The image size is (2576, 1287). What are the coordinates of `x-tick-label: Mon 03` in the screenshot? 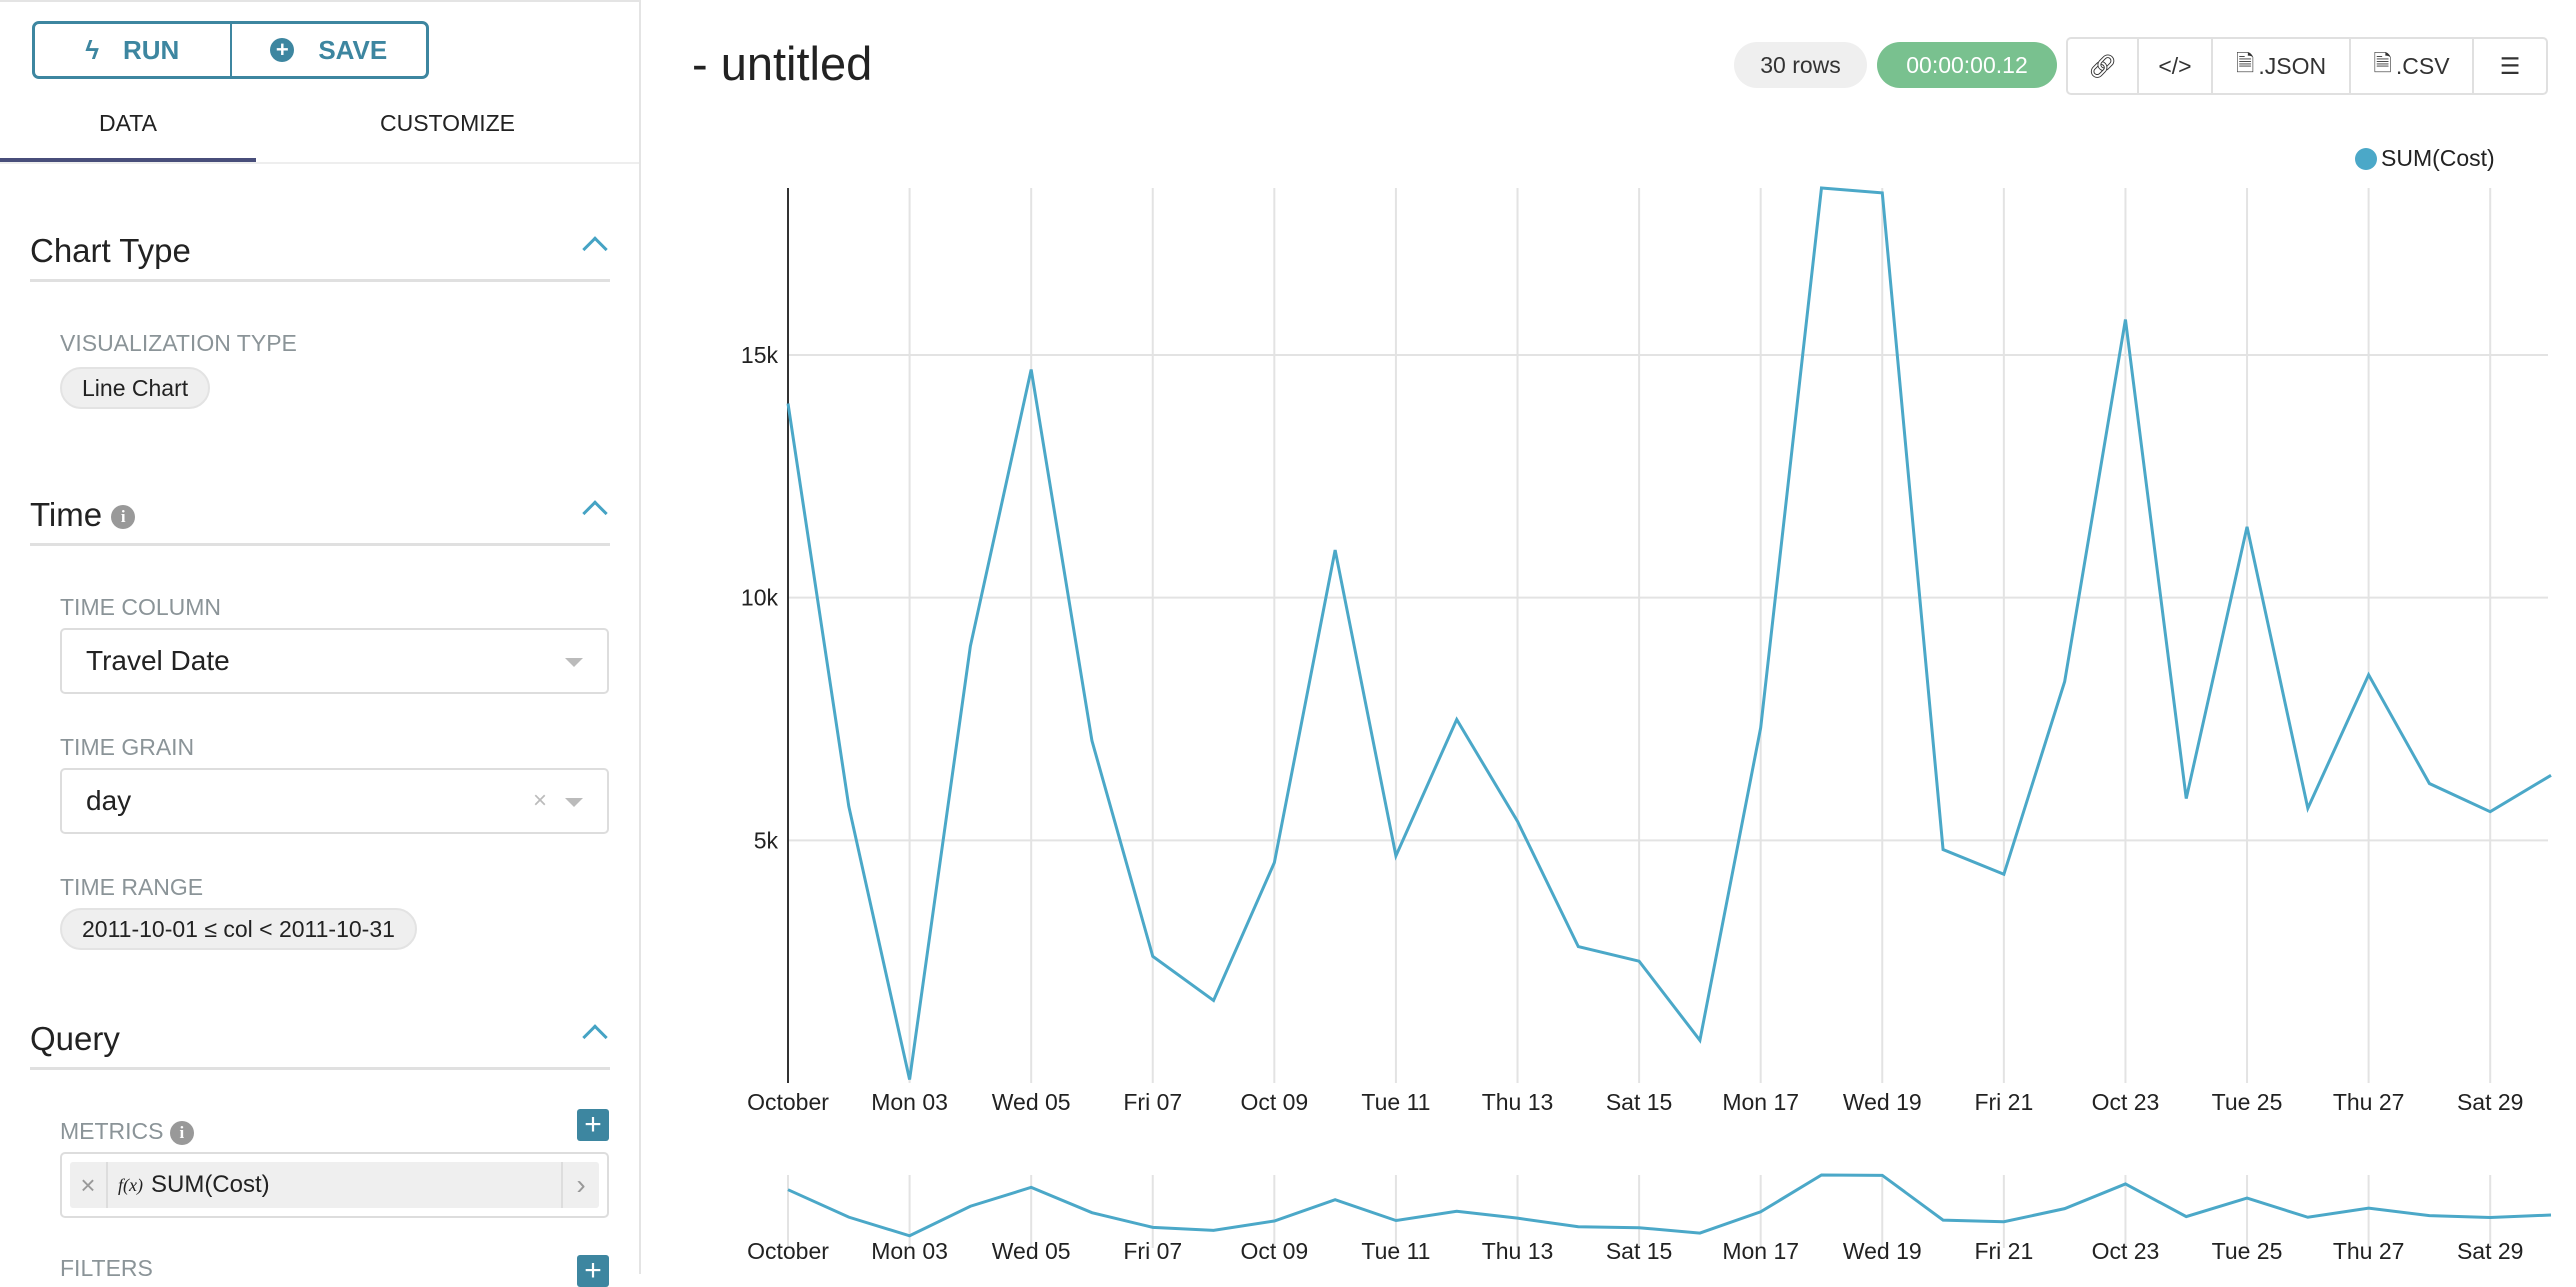 It's located at (909, 1102).